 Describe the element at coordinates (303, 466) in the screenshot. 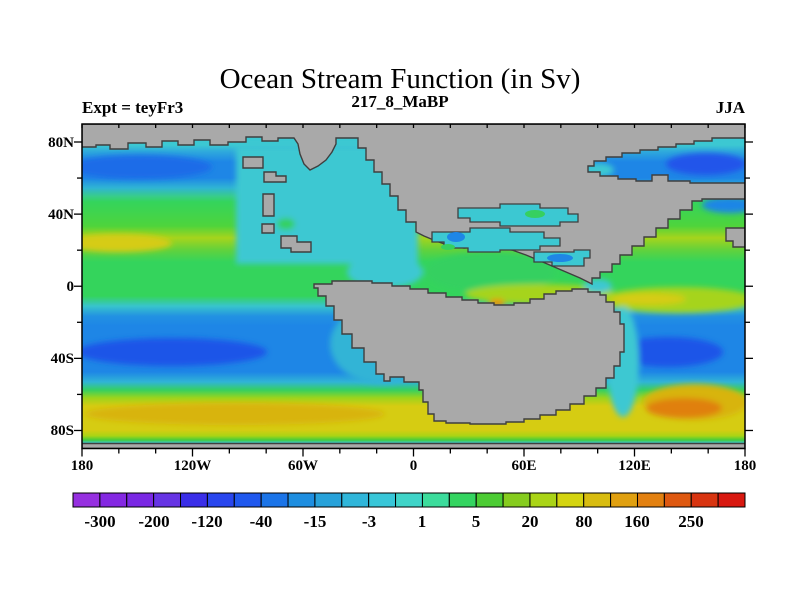

I see `lon-label-60w: 60W` at that location.